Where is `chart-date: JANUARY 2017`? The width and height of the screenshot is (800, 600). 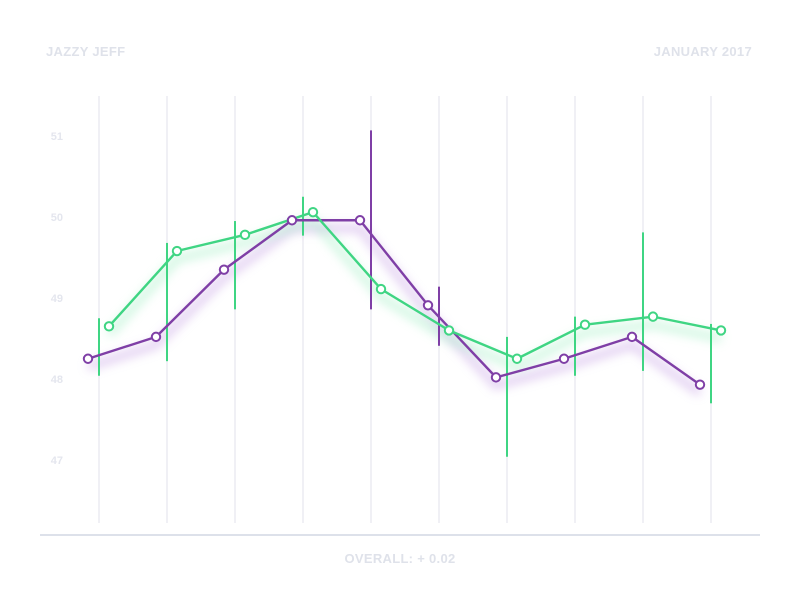 chart-date: JANUARY 2017 is located at coordinates (702, 51).